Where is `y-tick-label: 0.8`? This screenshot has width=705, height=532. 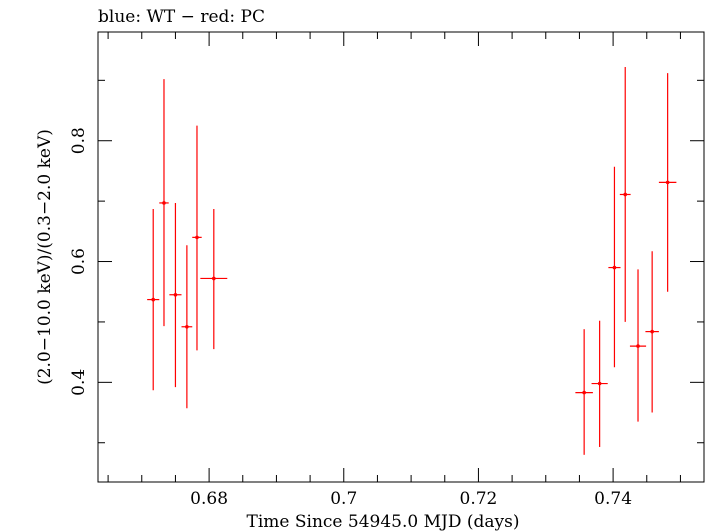
y-tick-label: 0.8 is located at coordinates (79, 140).